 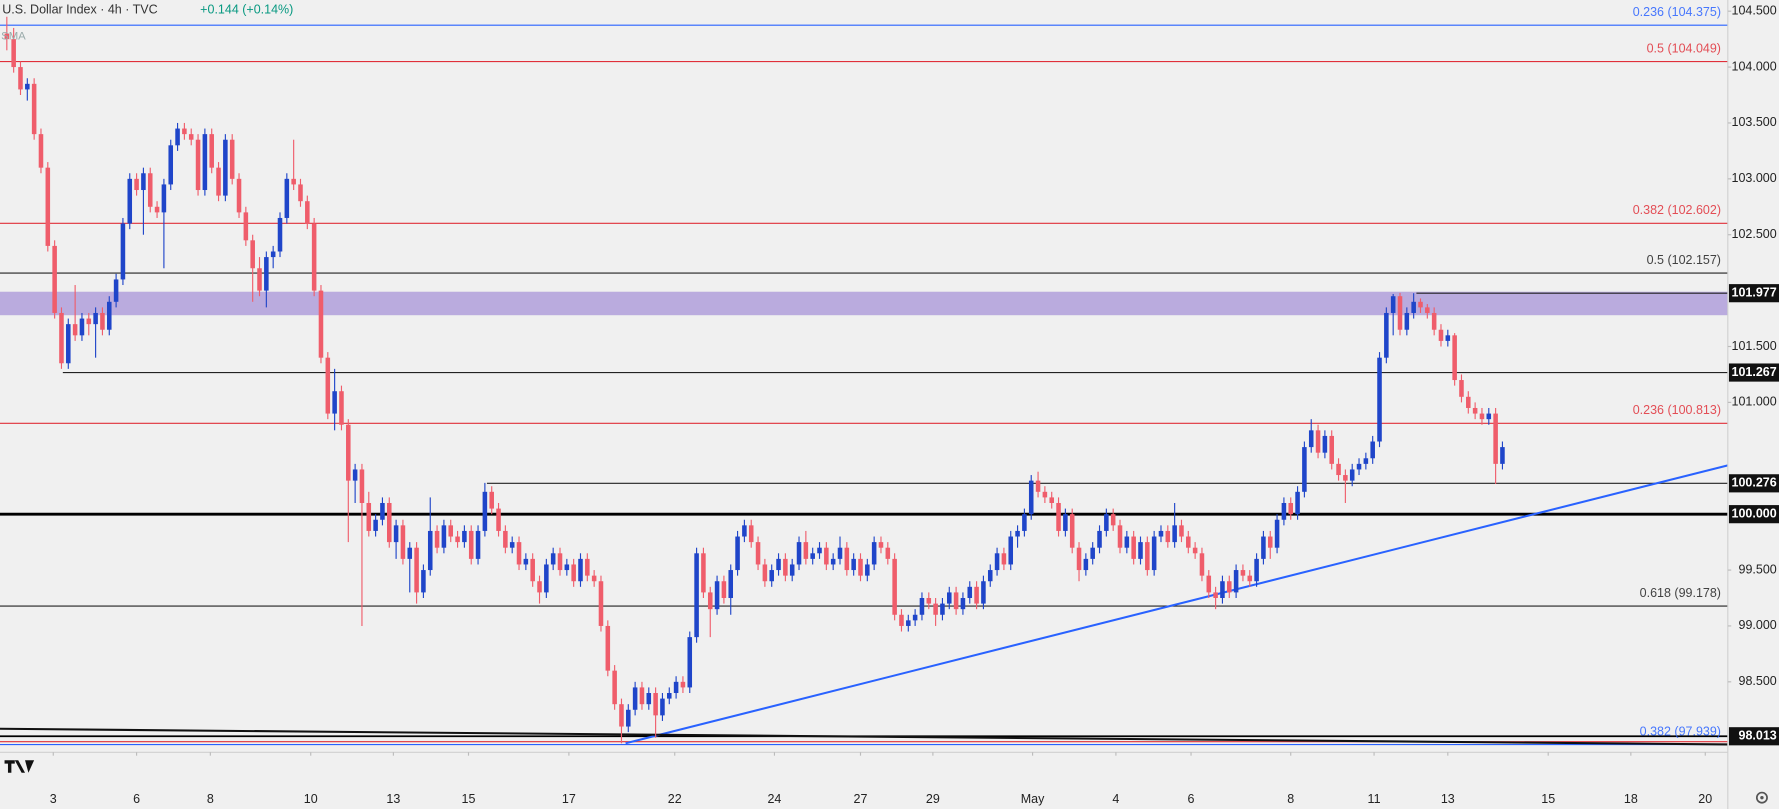 I want to click on indicator-label: SMA, so click(x=13, y=36).